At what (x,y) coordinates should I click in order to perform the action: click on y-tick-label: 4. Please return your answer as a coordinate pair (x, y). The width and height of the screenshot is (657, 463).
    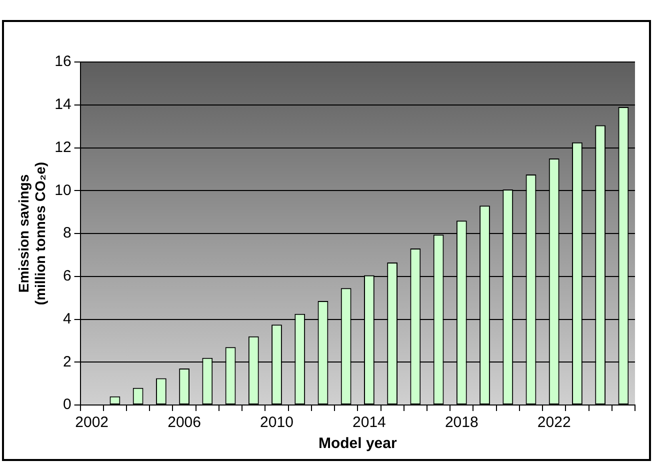
    Looking at the image, I should click on (67, 319).